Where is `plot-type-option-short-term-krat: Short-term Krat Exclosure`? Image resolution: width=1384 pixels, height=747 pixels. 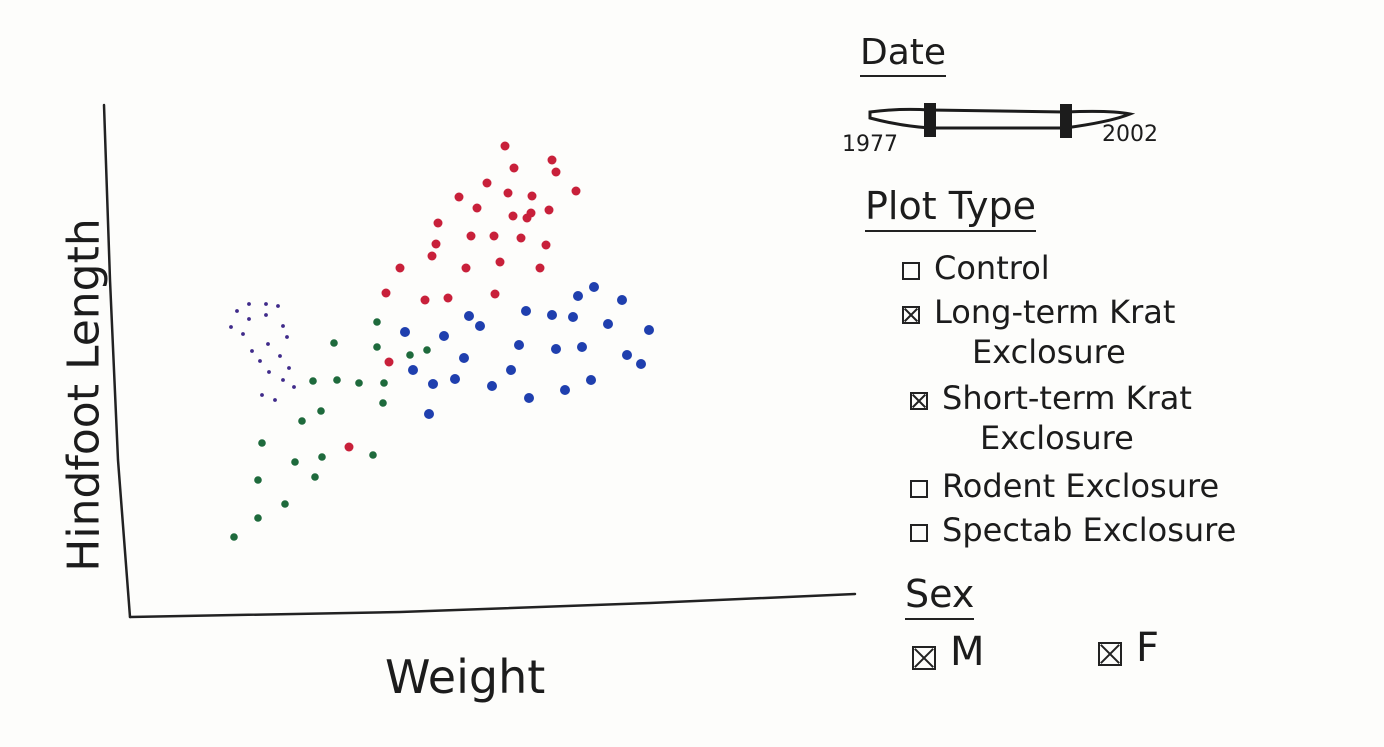
plot-type-option-short-term-krat: Short-term Krat Exclosure is located at coordinates (1051, 418).